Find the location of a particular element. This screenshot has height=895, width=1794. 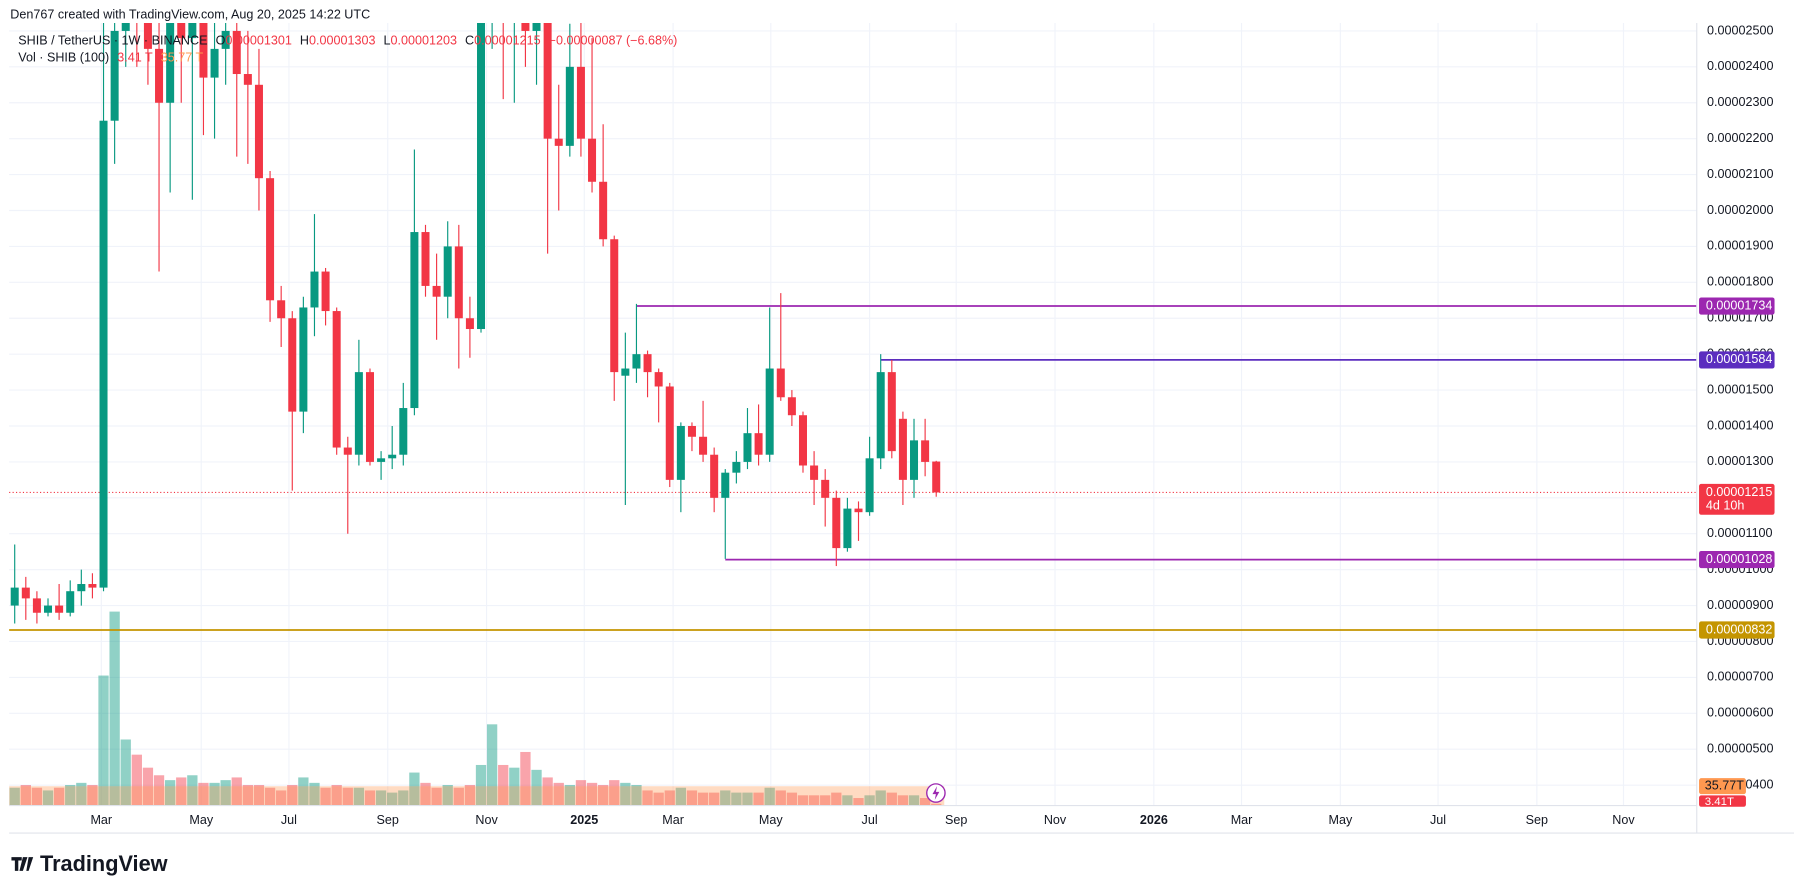

ohlc-key: C is located at coordinates (469, 41).